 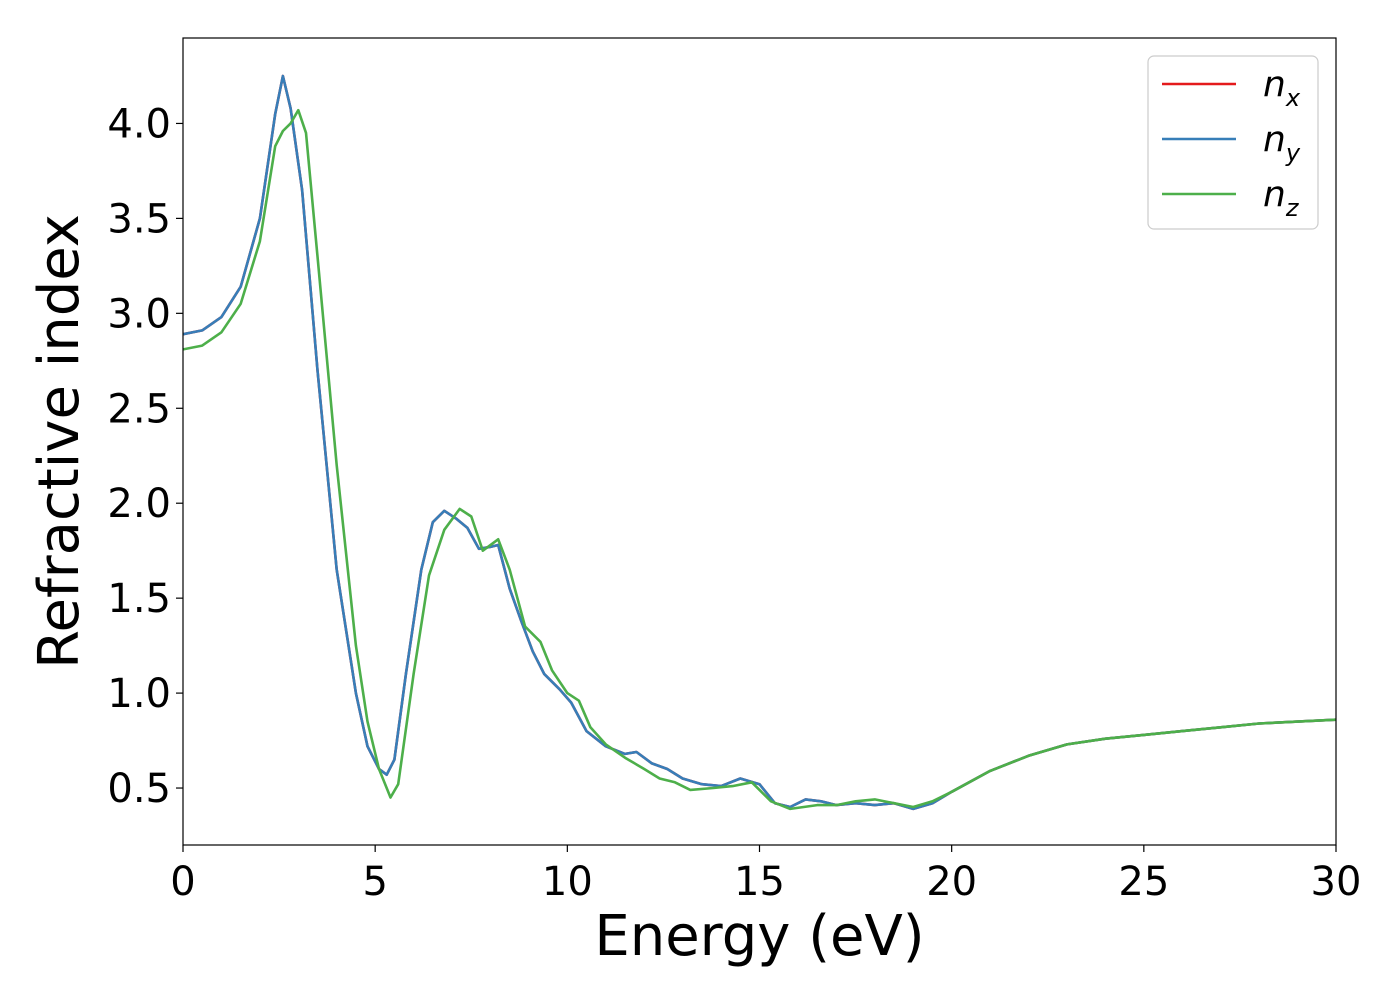 I want to click on legend-label-subscript: y, so click(x=1293, y=153).